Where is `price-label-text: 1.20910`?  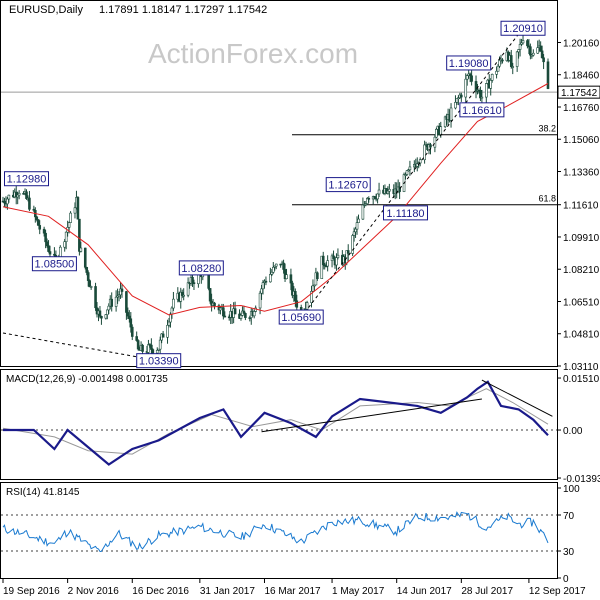
price-label-text: 1.20910 is located at coordinates (523, 29).